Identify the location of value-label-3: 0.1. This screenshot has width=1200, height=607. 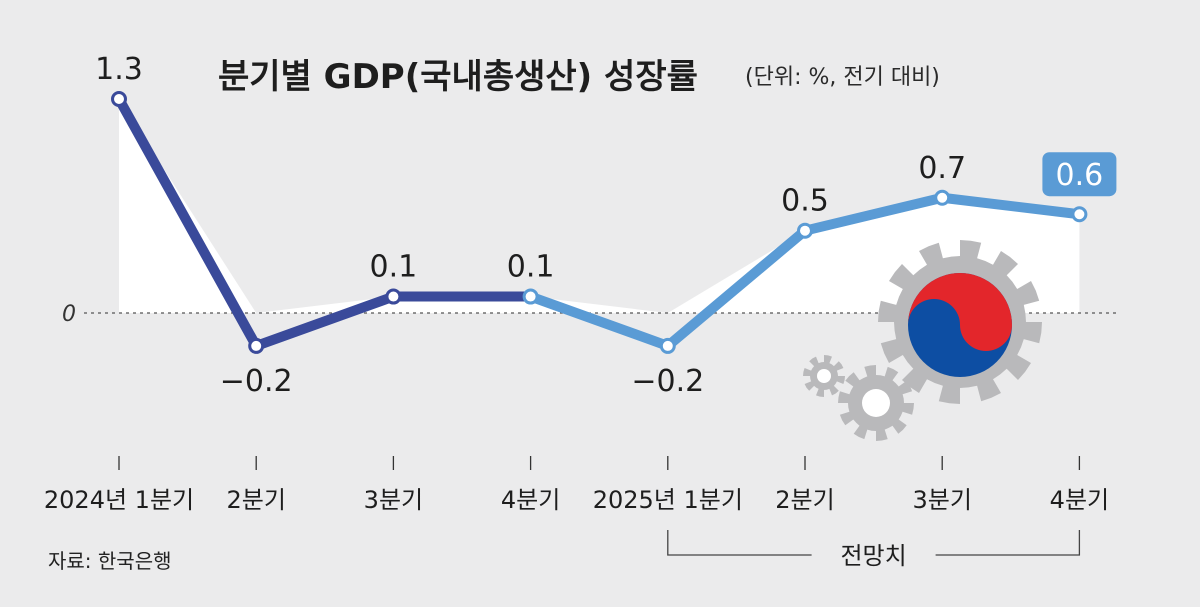
(531, 267).